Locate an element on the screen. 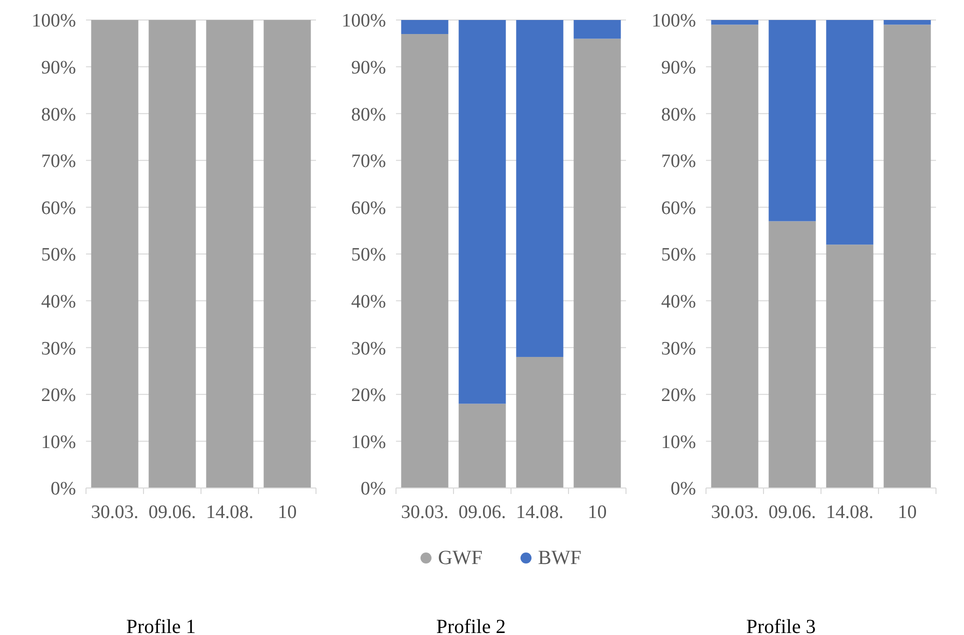 The height and width of the screenshot is (635, 964). legend-label: GWF is located at coordinates (460, 558).